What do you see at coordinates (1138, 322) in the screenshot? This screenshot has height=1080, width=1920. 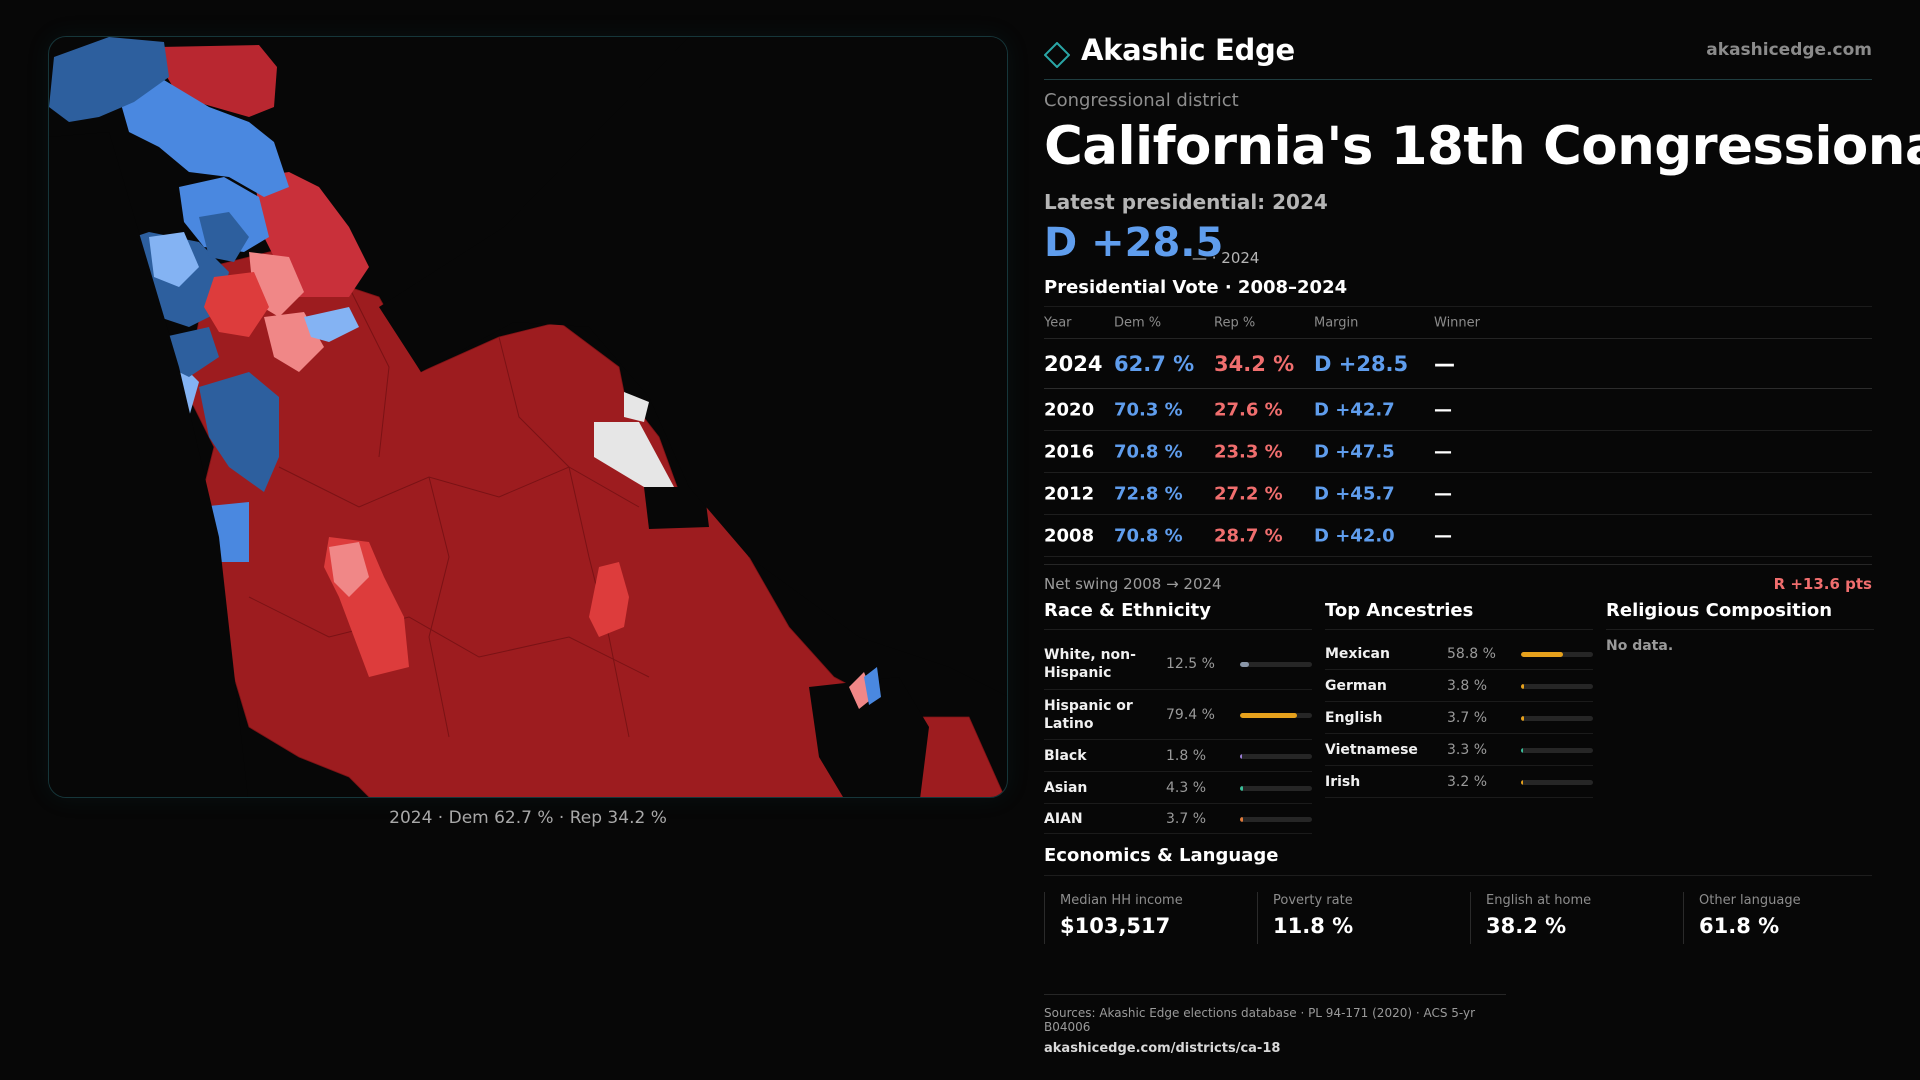 I see `col-dem: Dem %` at bounding box center [1138, 322].